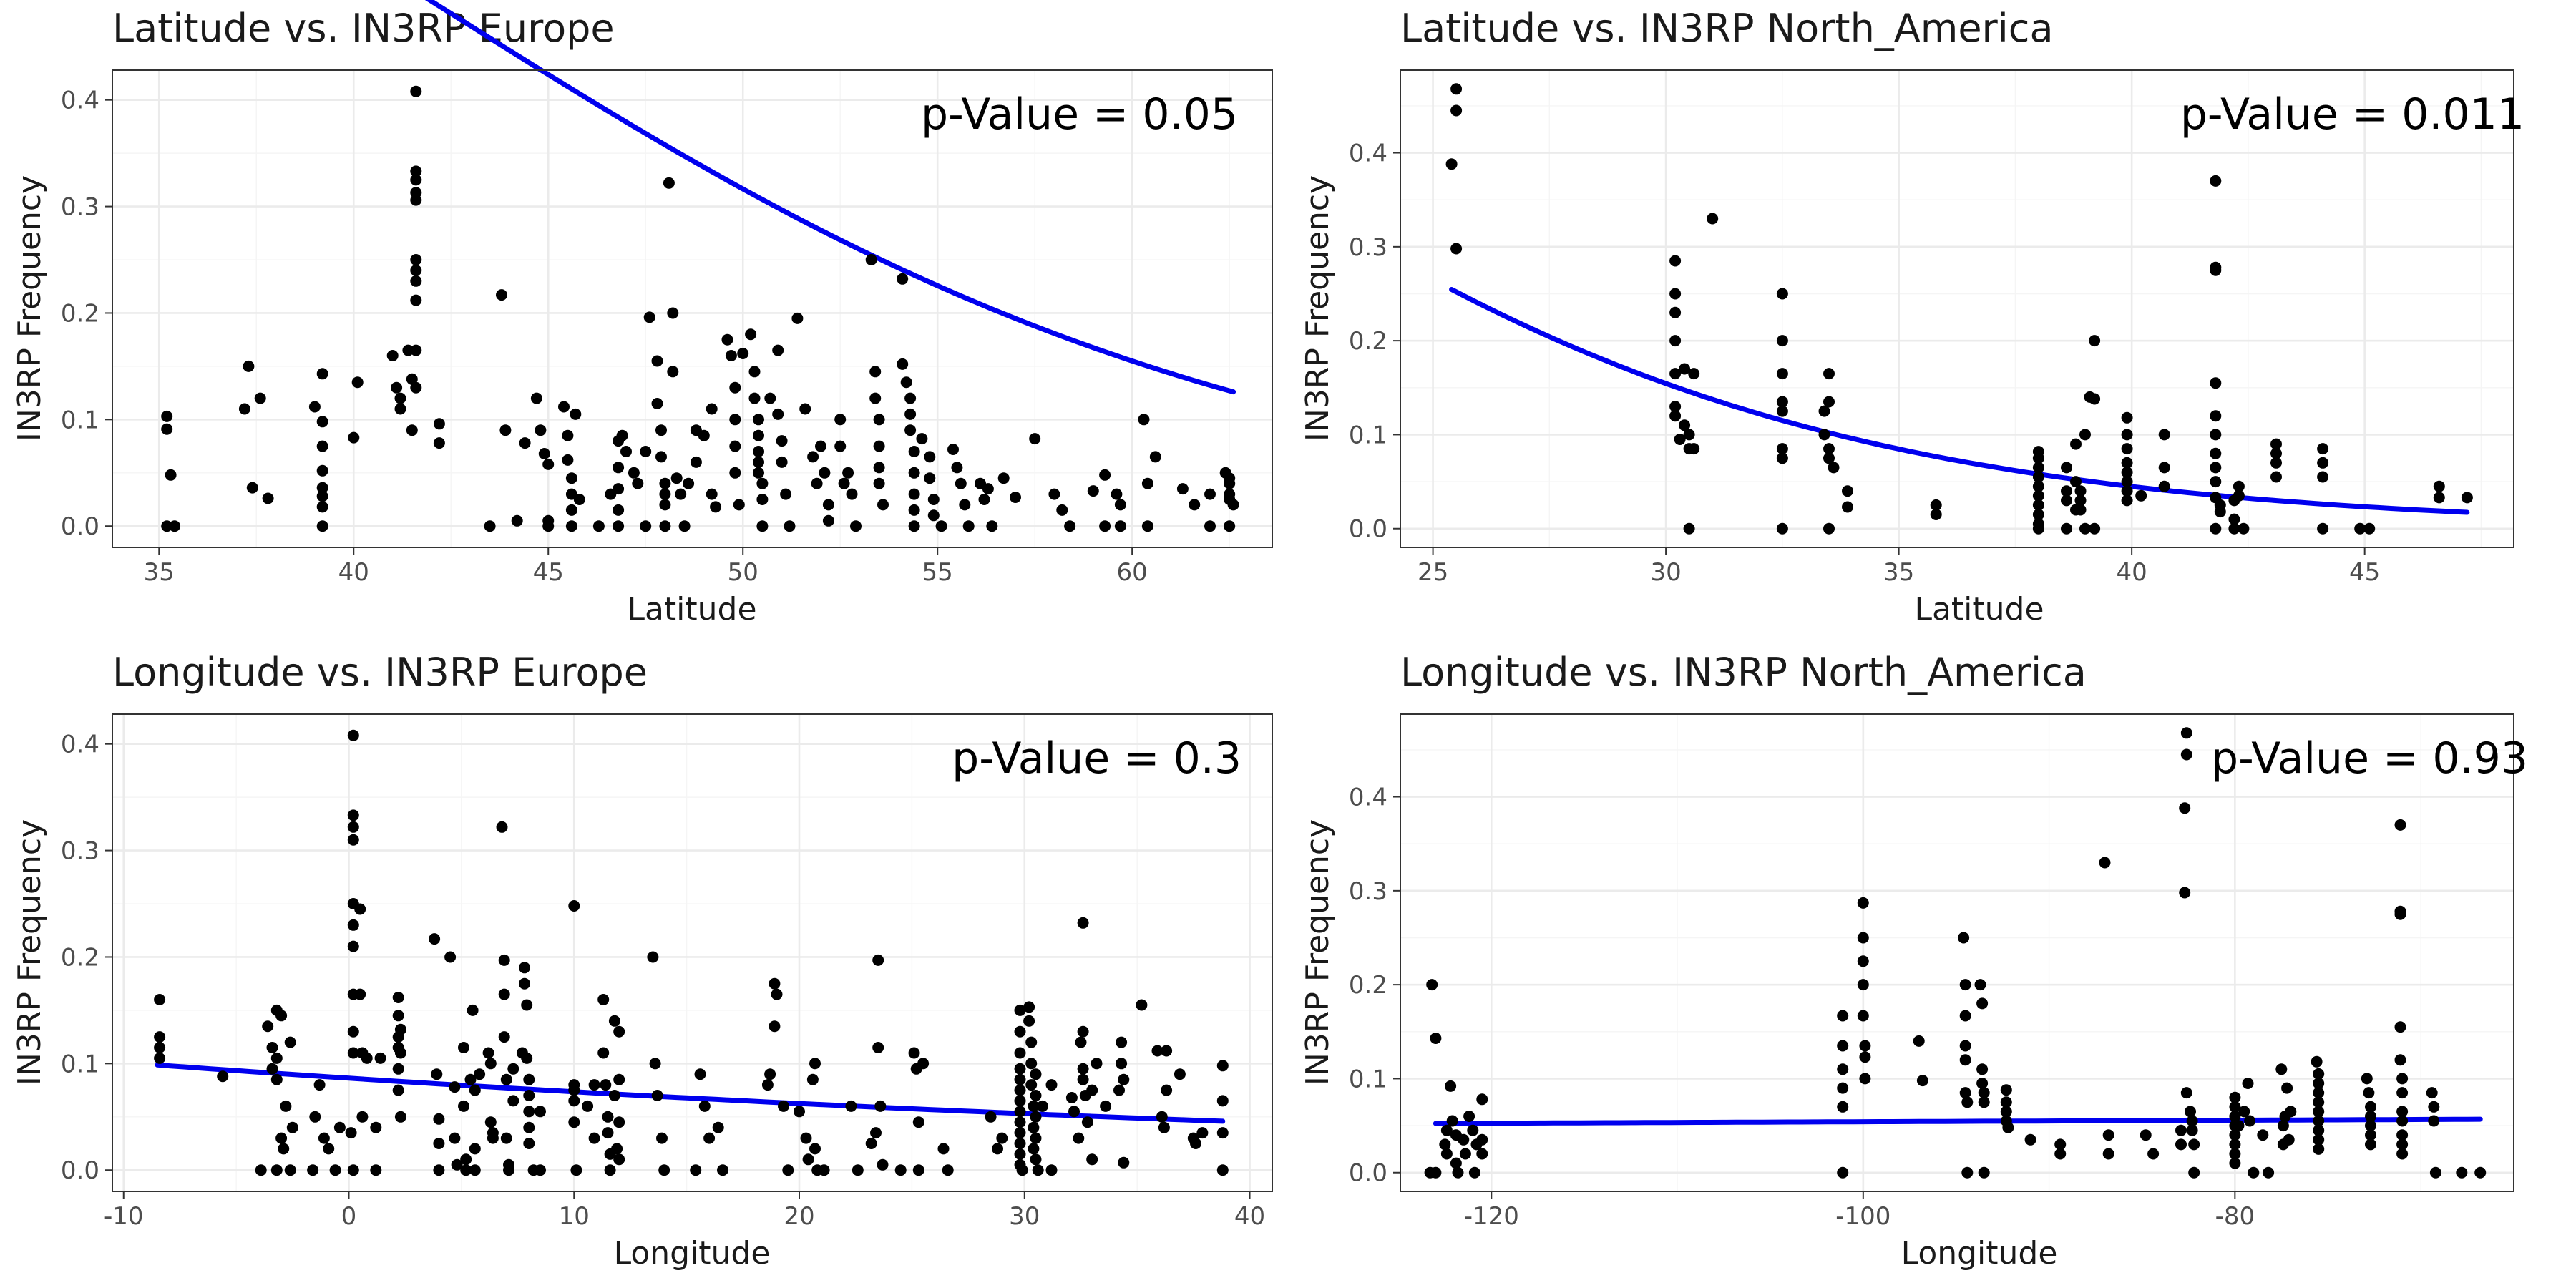 This screenshot has width=2576, height=1288. What do you see at coordinates (159, 572) in the screenshot?
I see `x-tick-label: 35` at bounding box center [159, 572].